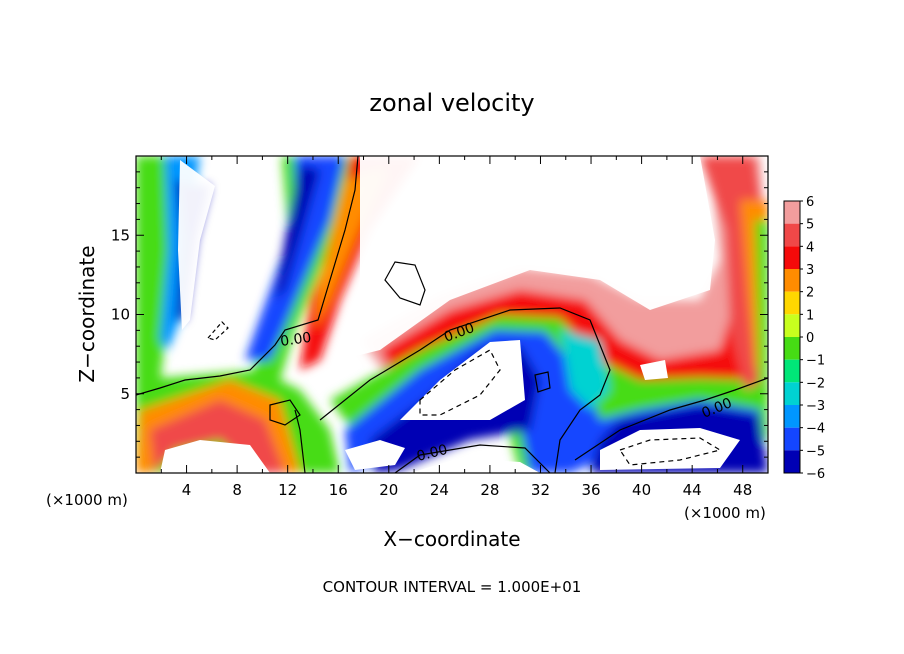 Image resolution: width=904 pixels, height=654 pixels. Describe the element at coordinates (810, 225) in the screenshot. I see `colorbar-label: 5` at that location.